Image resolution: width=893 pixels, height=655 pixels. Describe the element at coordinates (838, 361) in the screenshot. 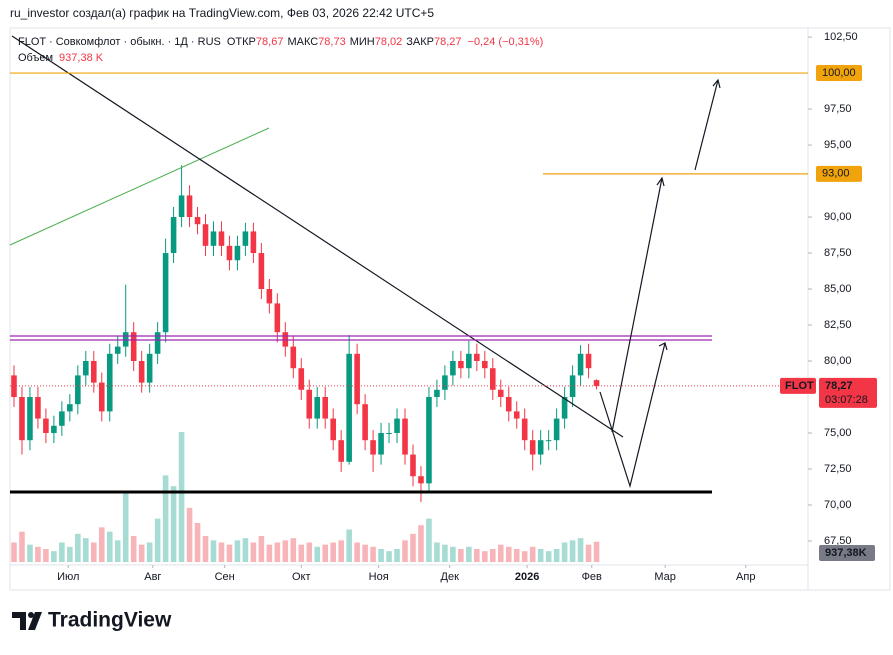

I see `y-tick-label: 80,00` at that location.